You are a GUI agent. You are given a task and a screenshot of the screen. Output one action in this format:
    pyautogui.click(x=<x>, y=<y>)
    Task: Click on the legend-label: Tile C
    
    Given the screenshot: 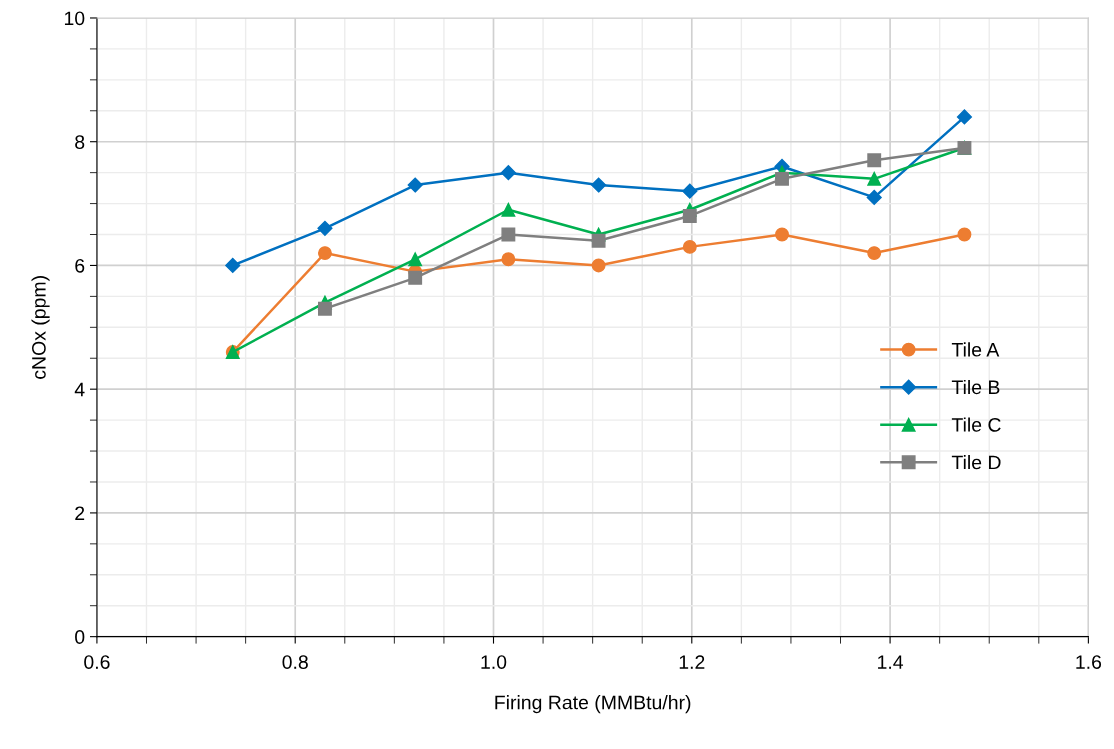 What is the action you would take?
    pyautogui.click(x=976, y=424)
    